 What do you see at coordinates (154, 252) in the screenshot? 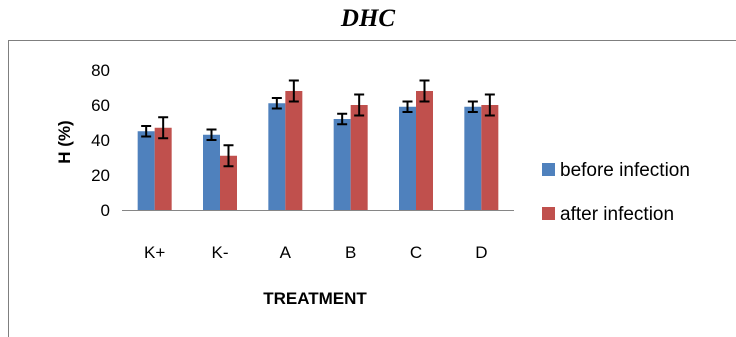
I see `x-tick-label: K+` at bounding box center [154, 252].